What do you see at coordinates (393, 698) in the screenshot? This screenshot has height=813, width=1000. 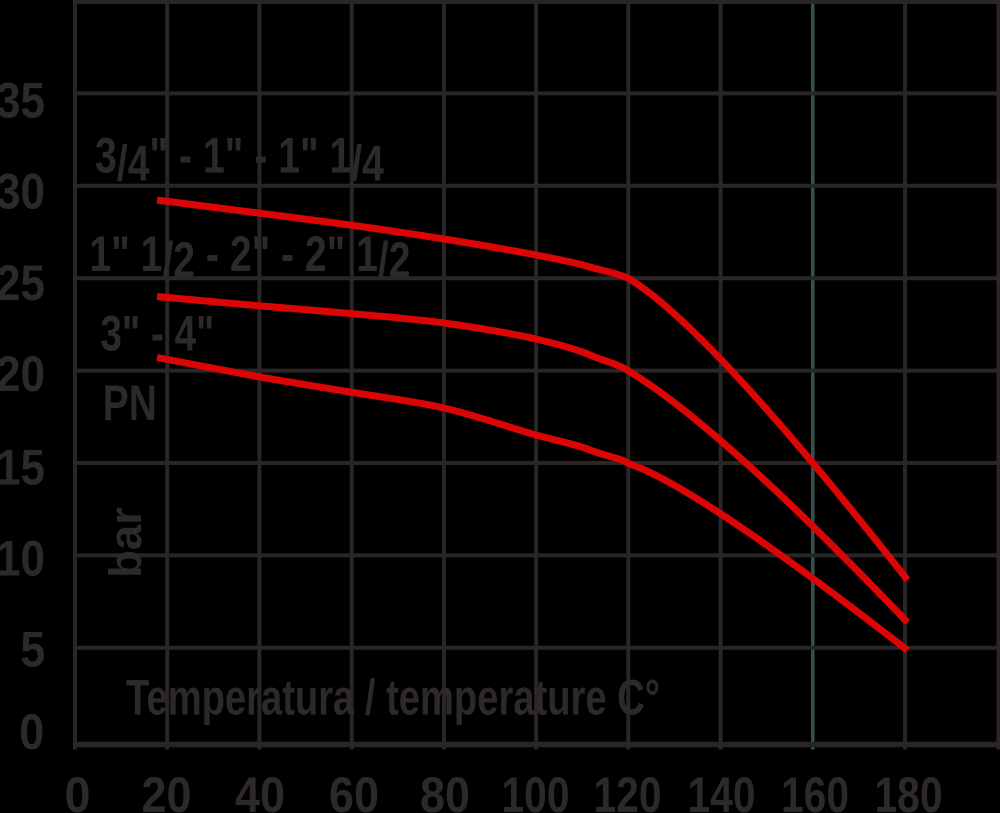 I see `svg-text: Temperatura / temperature C°` at bounding box center [393, 698].